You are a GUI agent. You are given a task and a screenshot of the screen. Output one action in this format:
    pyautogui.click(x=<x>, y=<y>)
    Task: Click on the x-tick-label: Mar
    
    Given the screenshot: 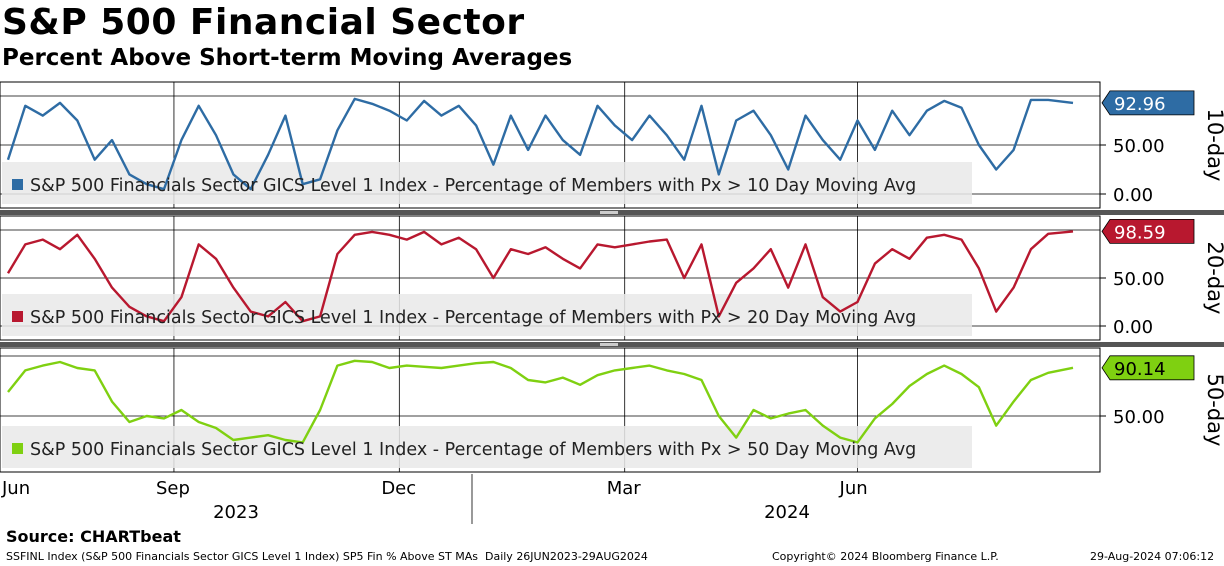 What is the action you would take?
    pyautogui.click(x=624, y=488)
    